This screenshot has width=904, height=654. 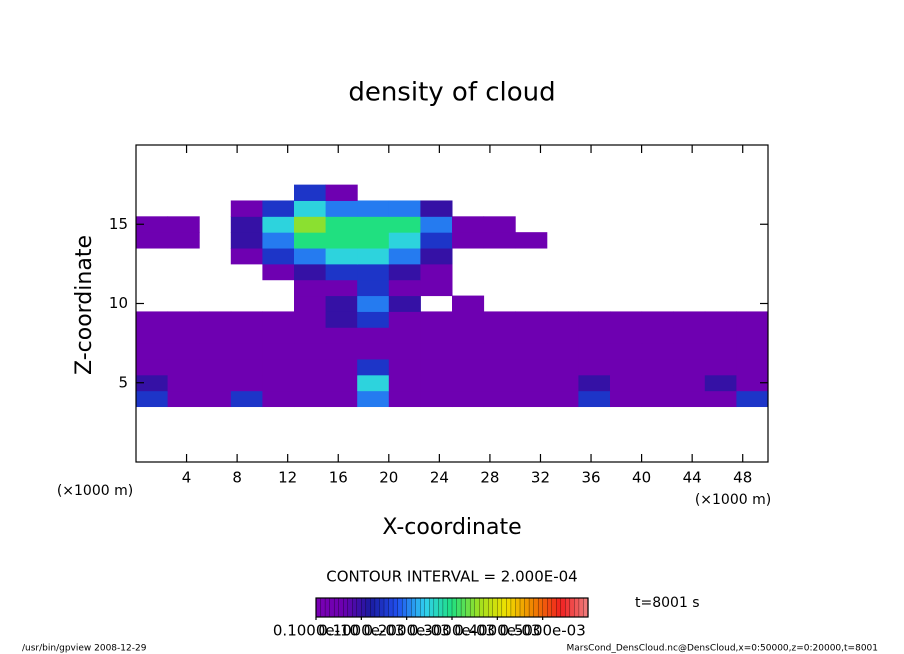 I want to click on x-axis-label: X-coordinate, so click(x=451, y=527).